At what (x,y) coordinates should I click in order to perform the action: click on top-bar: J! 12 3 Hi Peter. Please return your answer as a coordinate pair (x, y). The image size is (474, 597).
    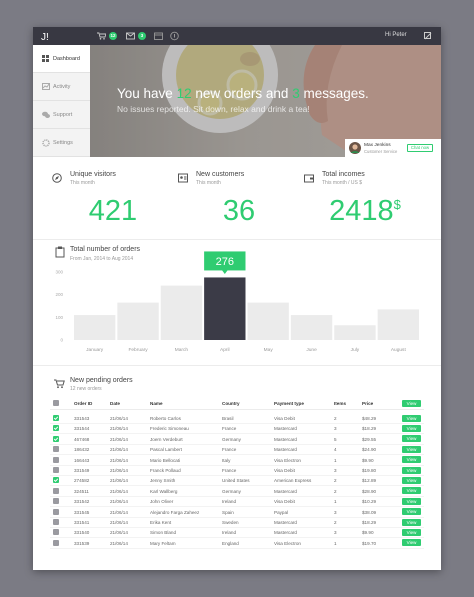
    Looking at the image, I should click on (237, 36).